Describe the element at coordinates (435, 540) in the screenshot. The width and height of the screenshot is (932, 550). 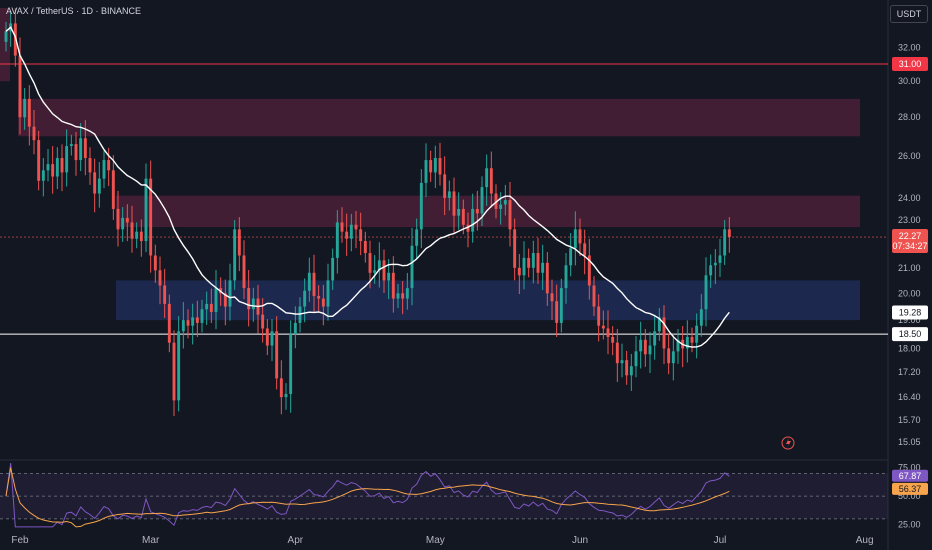
I see `x-month-label: May` at that location.